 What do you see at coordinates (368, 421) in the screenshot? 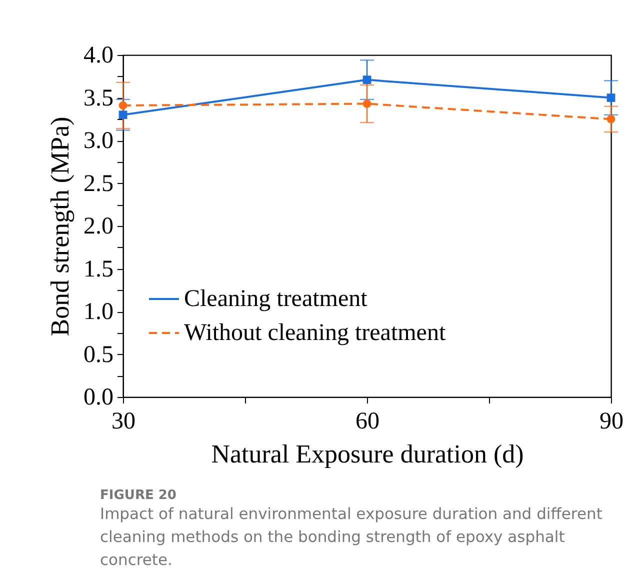
I see `x-tick-label: 60` at bounding box center [368, 421].